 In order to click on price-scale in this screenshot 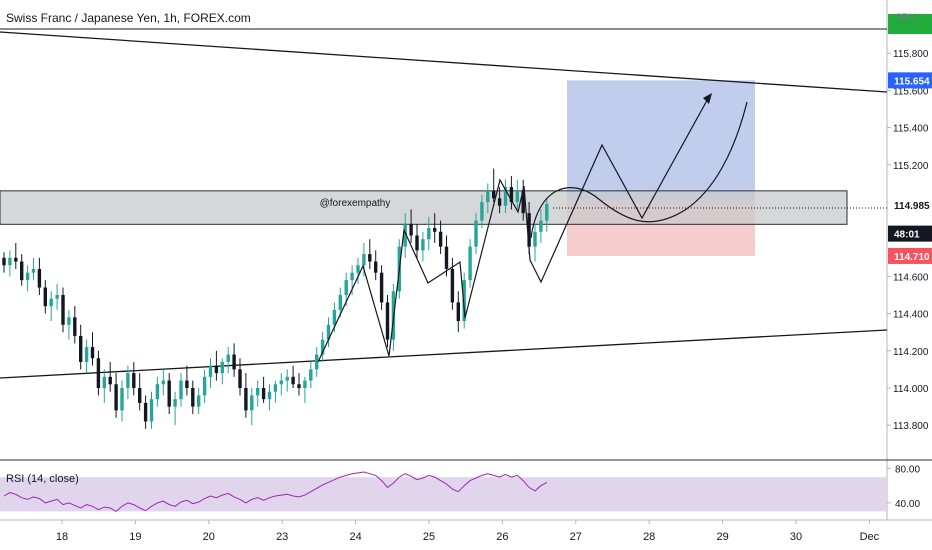, I will do `click(909, 275)`.